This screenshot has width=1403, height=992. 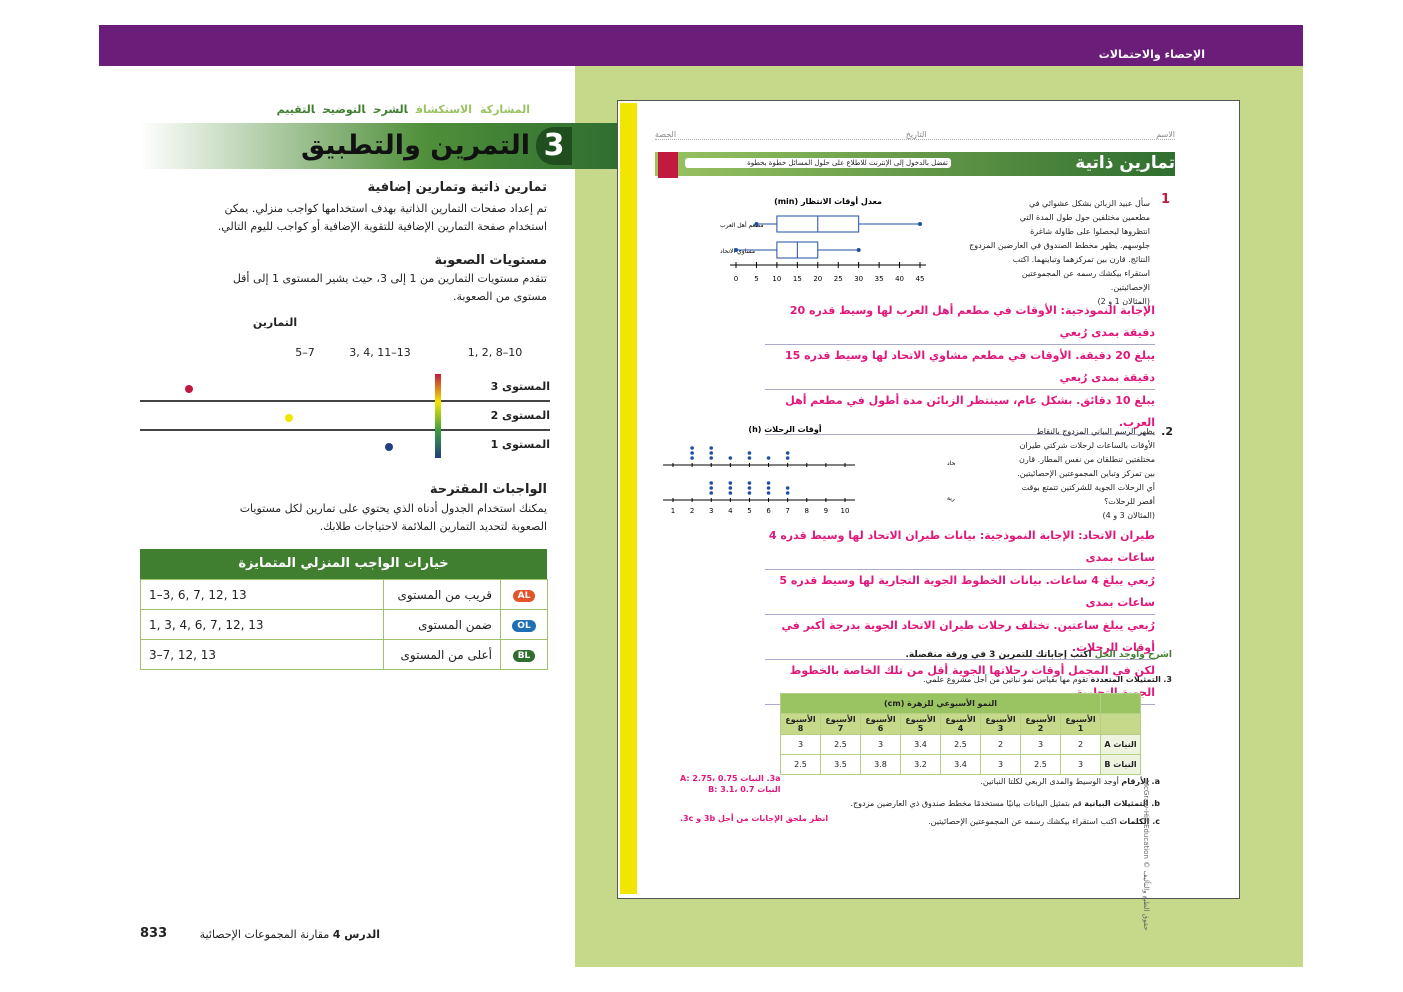 I want to click on hw-cell: OL, so click(x=524, y=624).